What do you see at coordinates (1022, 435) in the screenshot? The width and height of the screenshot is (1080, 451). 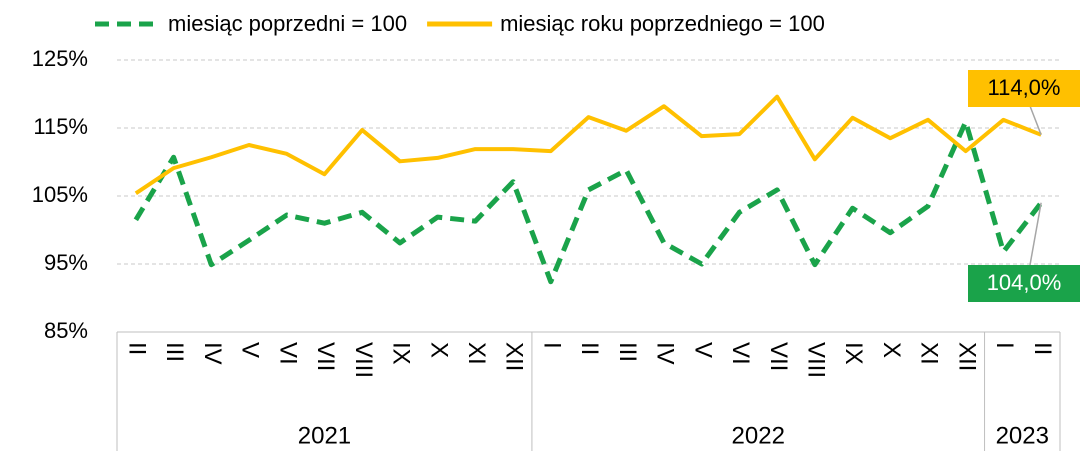 I see `group-label: 2023` at bounding box center [1022, 435].